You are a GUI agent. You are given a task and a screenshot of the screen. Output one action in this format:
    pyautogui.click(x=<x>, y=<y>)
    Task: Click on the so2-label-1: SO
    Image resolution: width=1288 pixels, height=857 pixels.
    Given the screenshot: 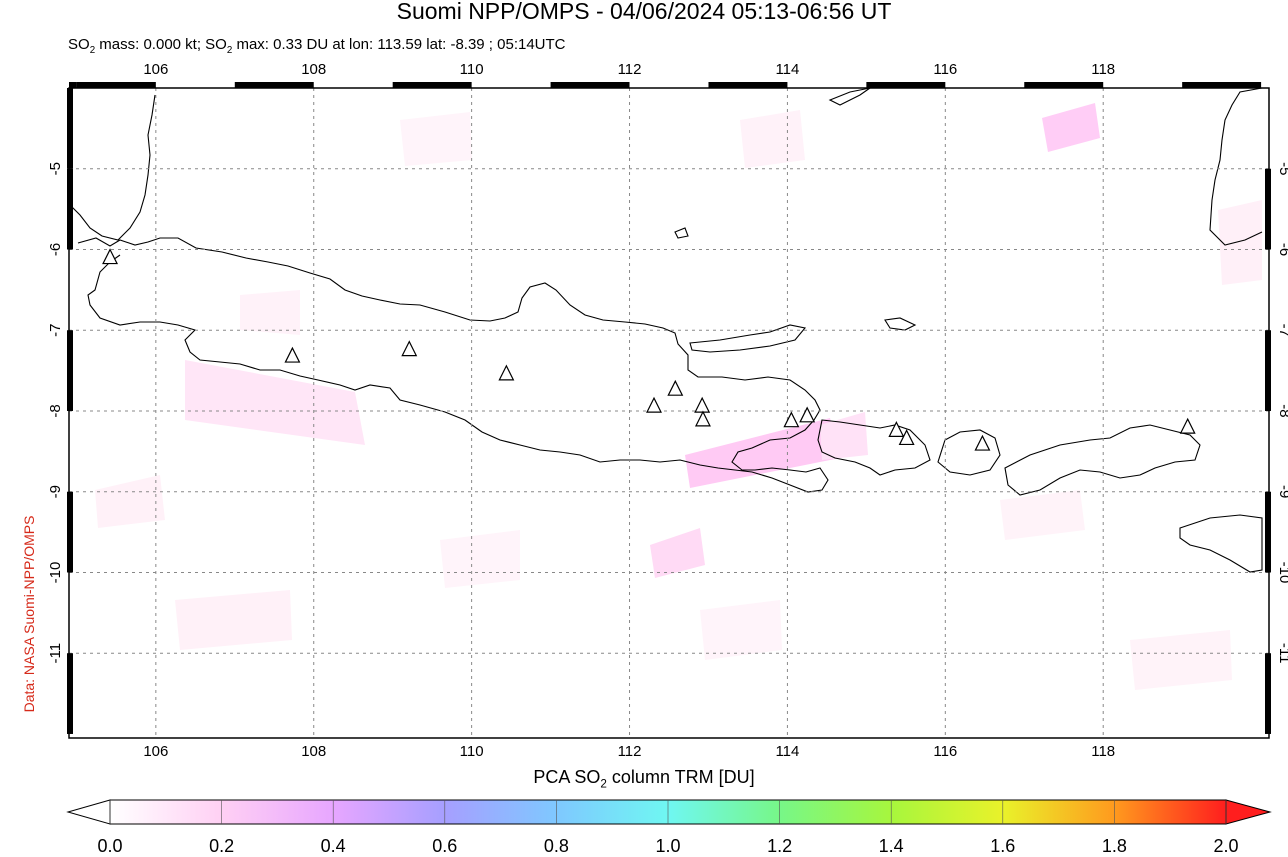 What is the action you would take?
    pyautogui.click(x=79, y=44)
    